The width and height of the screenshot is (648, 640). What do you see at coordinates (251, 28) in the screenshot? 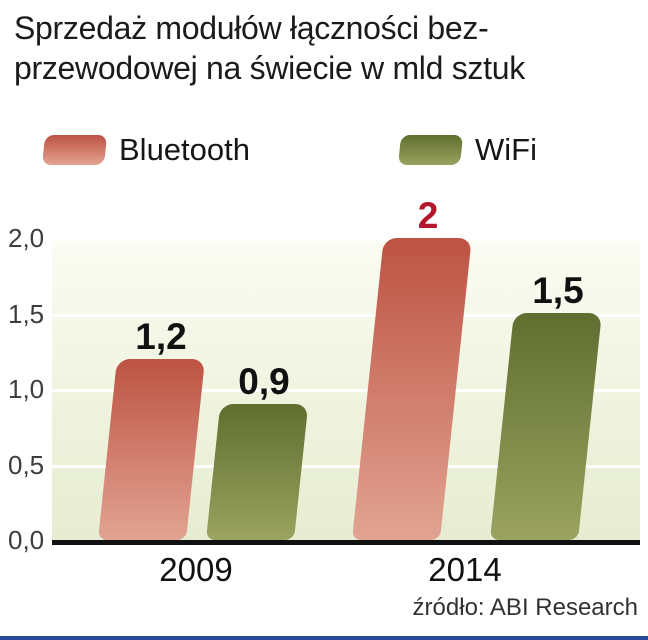
I see `chart-title-line1: Sprzedaż modułów łączności bez-` at bounding box center [251, 28].